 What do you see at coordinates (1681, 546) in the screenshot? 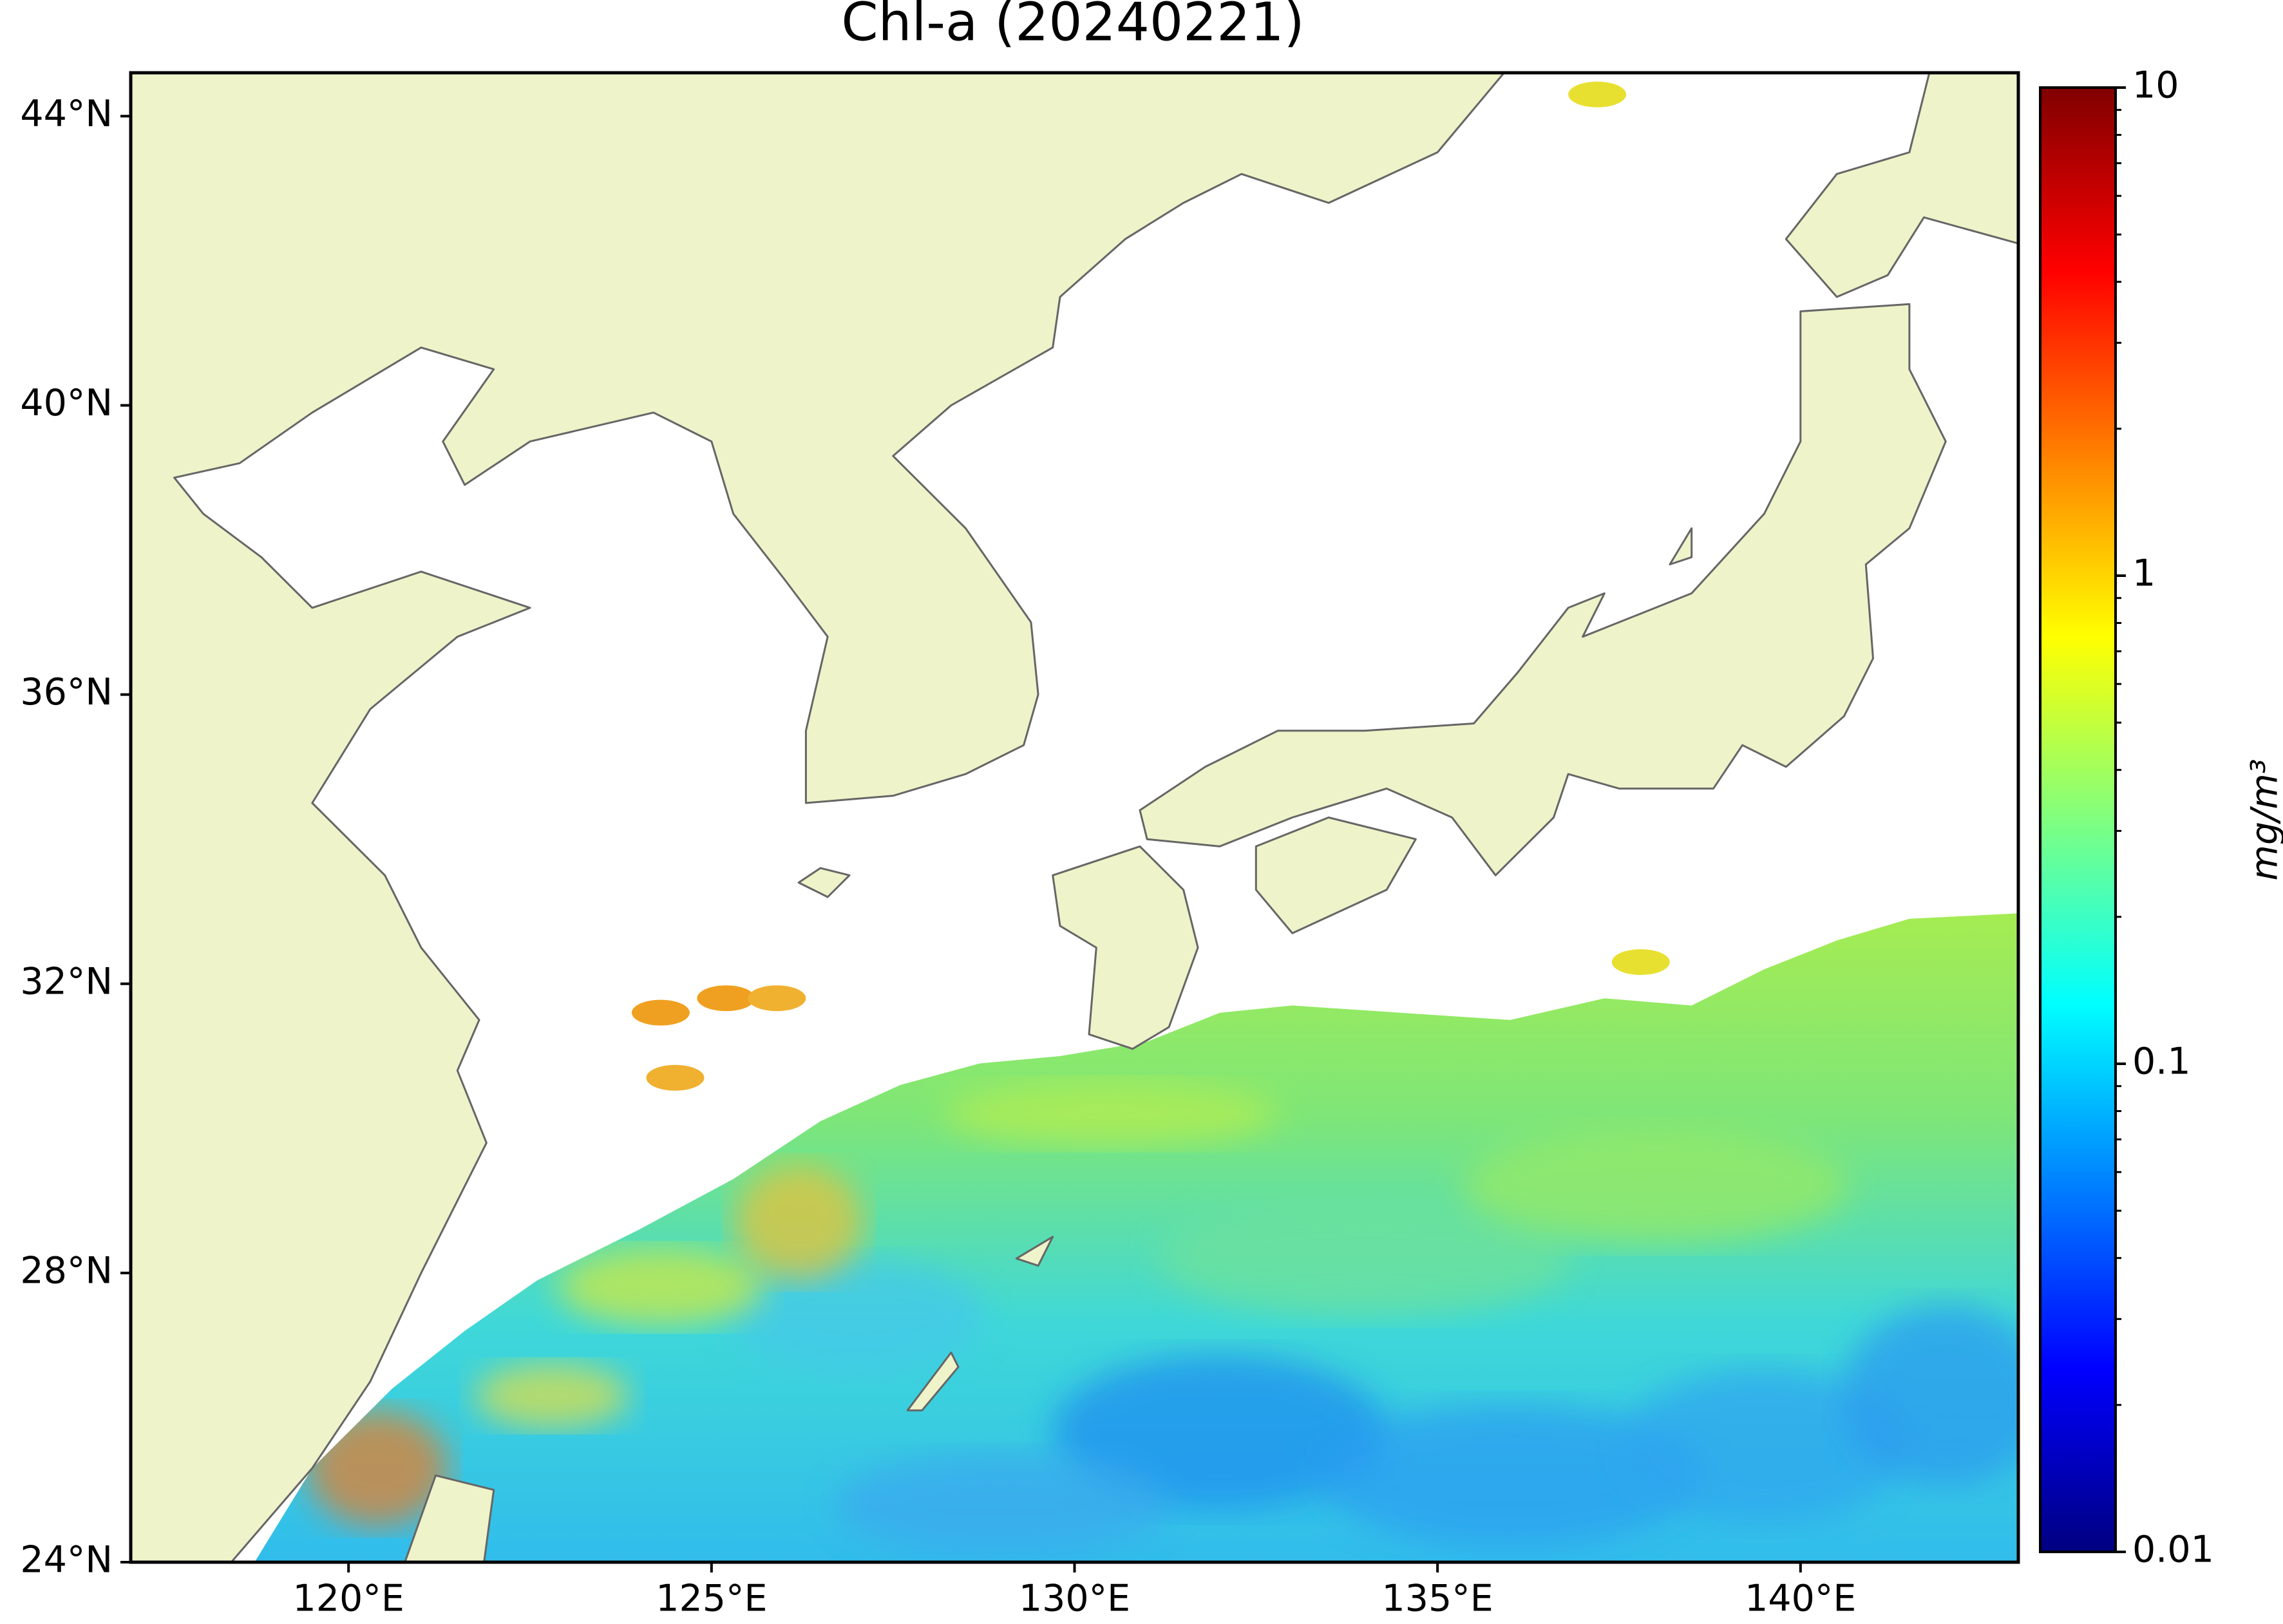
I see `land-sado` at bounding box center [1681, 546].